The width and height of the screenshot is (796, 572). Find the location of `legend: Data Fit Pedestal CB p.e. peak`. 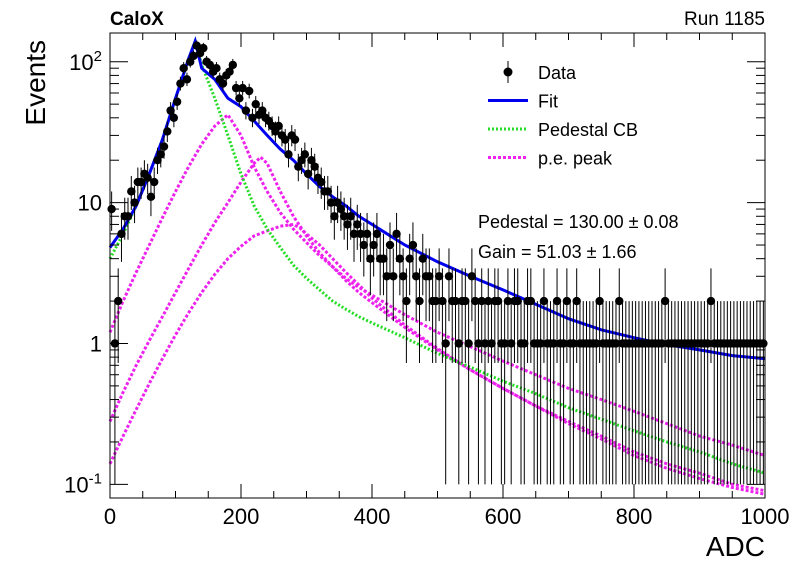

legend: Data Fit Pedestal CB p.e. peak is located at coordinates (563, 115).